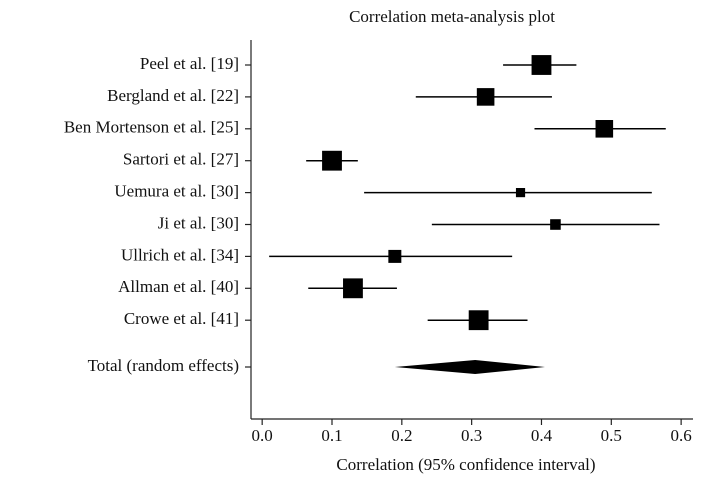 The width and height of the screenshot is (707, 490). I want to click on study-label: Crowe et al. [41], so click(181, 318).